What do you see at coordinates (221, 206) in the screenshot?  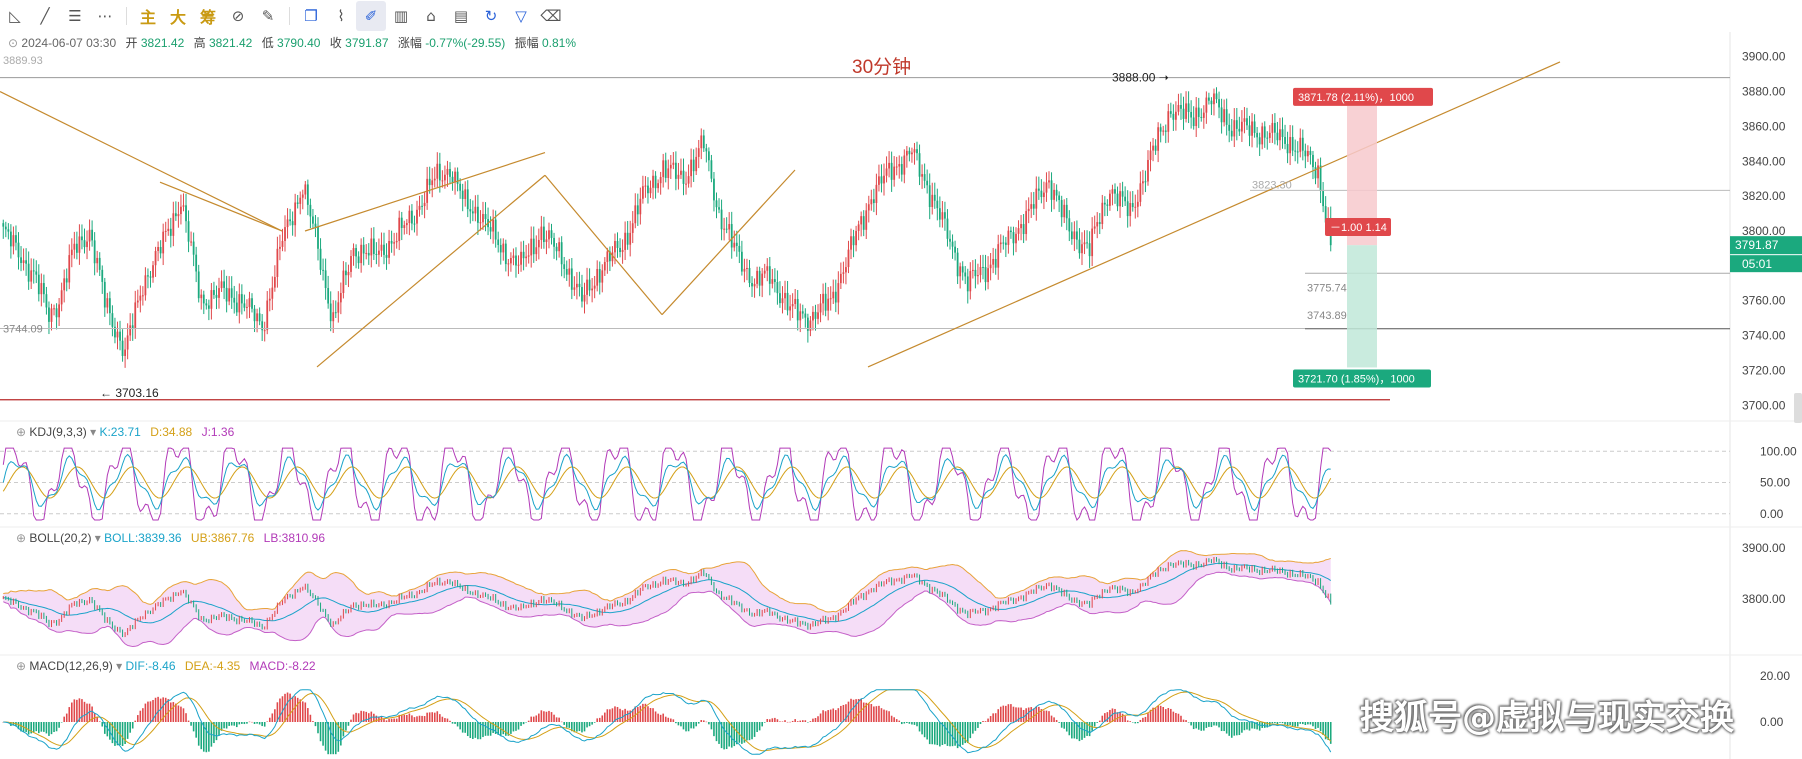 I see `trendline-segment` at bounding box center [221, 206].